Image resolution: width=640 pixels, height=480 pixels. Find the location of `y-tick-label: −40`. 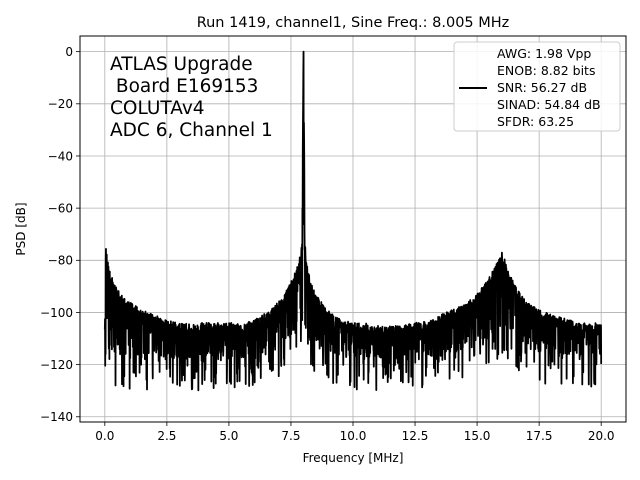

y-tick-label: −40 is located at coordinates (60, 156).